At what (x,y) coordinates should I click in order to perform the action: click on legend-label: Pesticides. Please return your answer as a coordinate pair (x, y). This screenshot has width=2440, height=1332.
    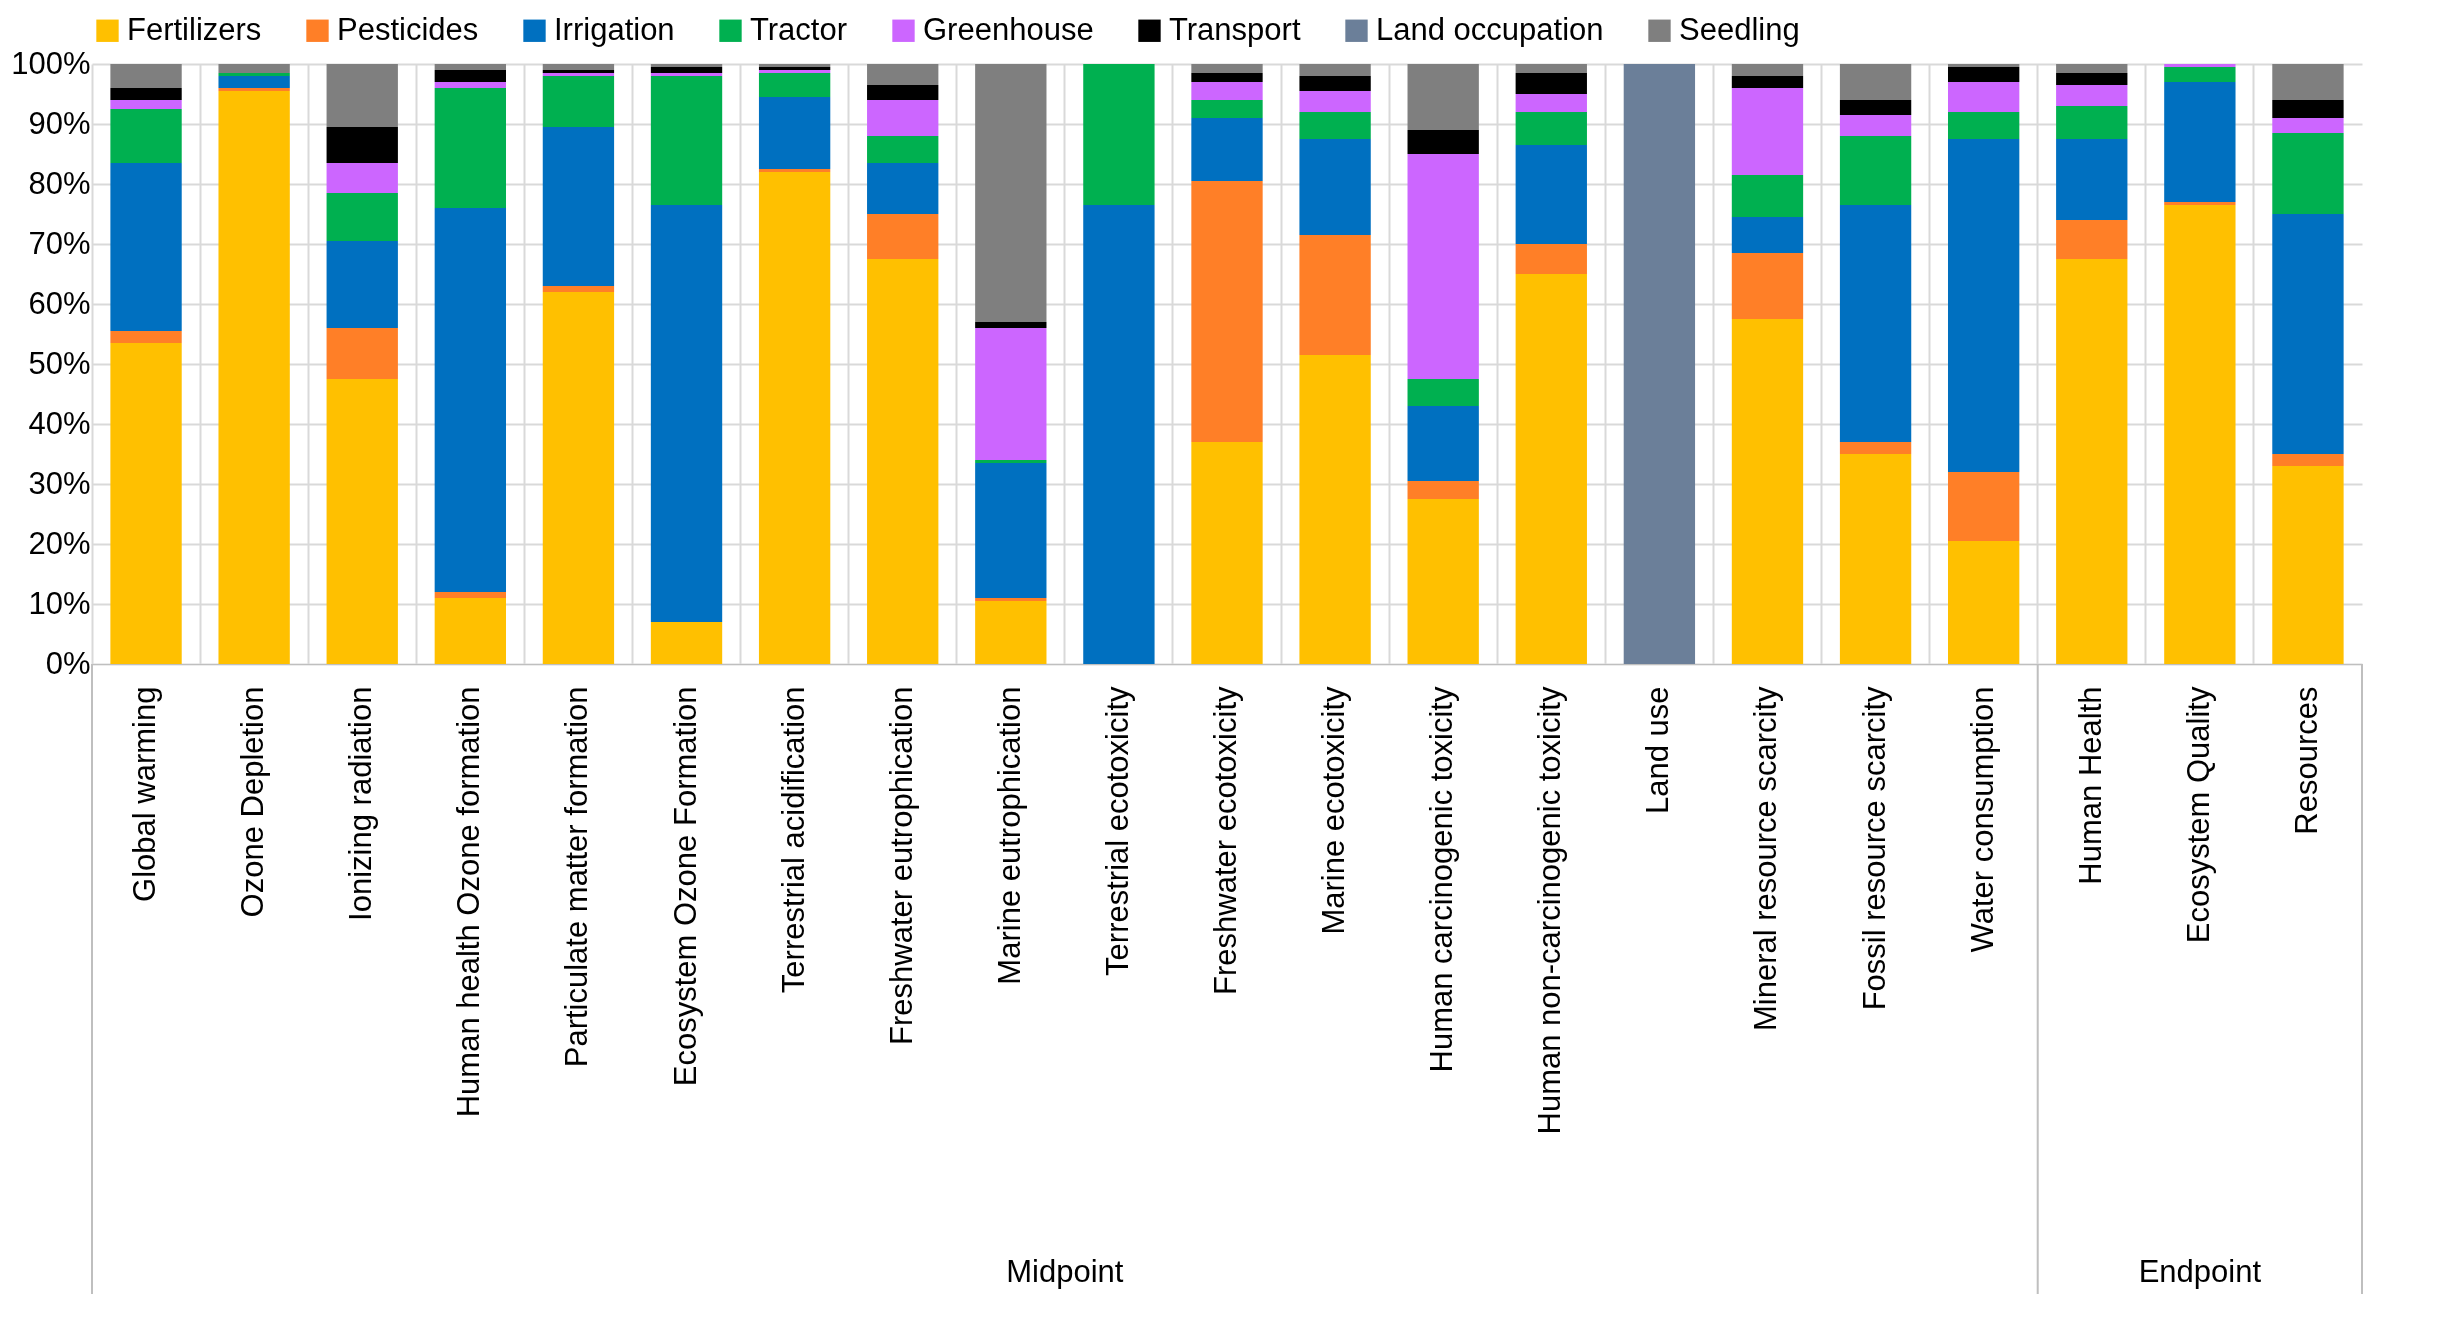
    Looking at the image, I should click on (408, 29).